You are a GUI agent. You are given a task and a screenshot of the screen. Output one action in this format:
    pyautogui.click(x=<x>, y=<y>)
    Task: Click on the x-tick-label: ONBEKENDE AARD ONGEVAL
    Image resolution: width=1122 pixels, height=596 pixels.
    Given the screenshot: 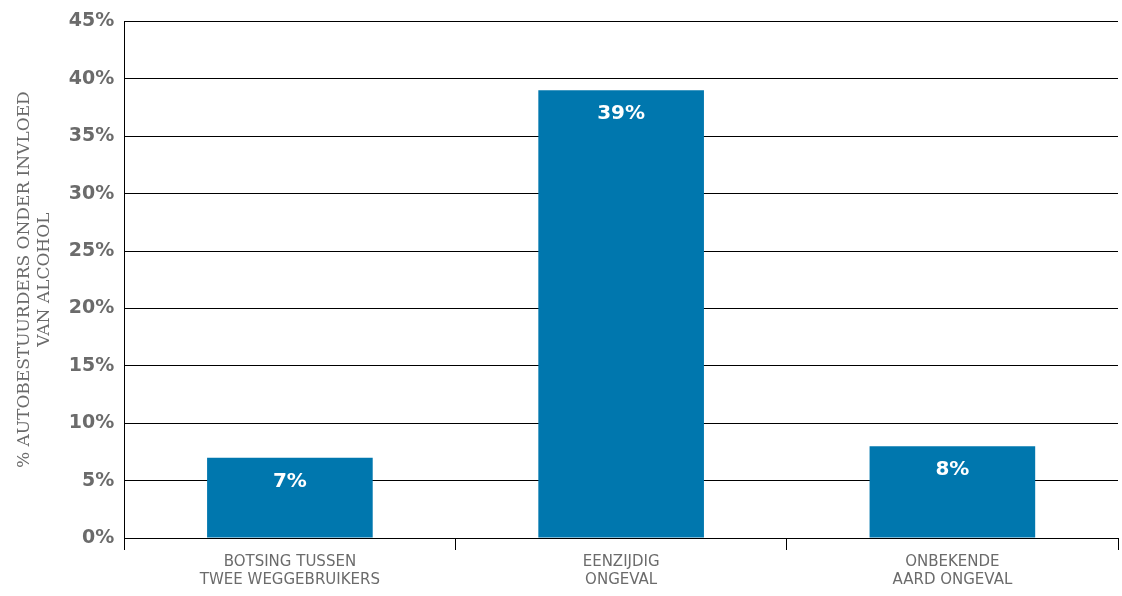 What is the action you would take?
    pyautogui.click(x=952, y=569)
    